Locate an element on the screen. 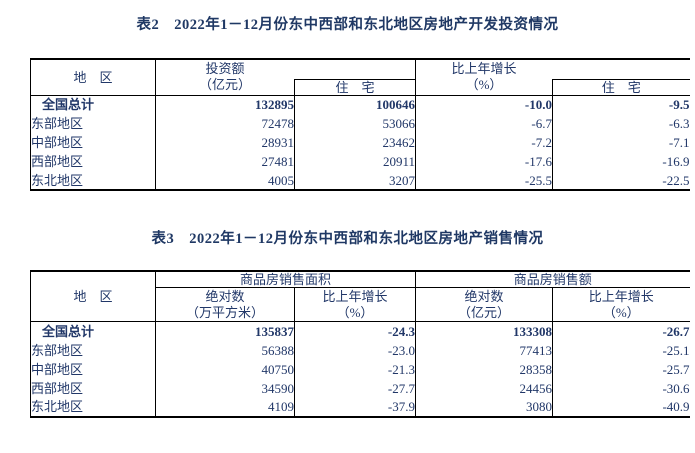 The width and height of the screenshot is (695, 453). cell-growth: -17.6 is located at coordinates (484, 161).